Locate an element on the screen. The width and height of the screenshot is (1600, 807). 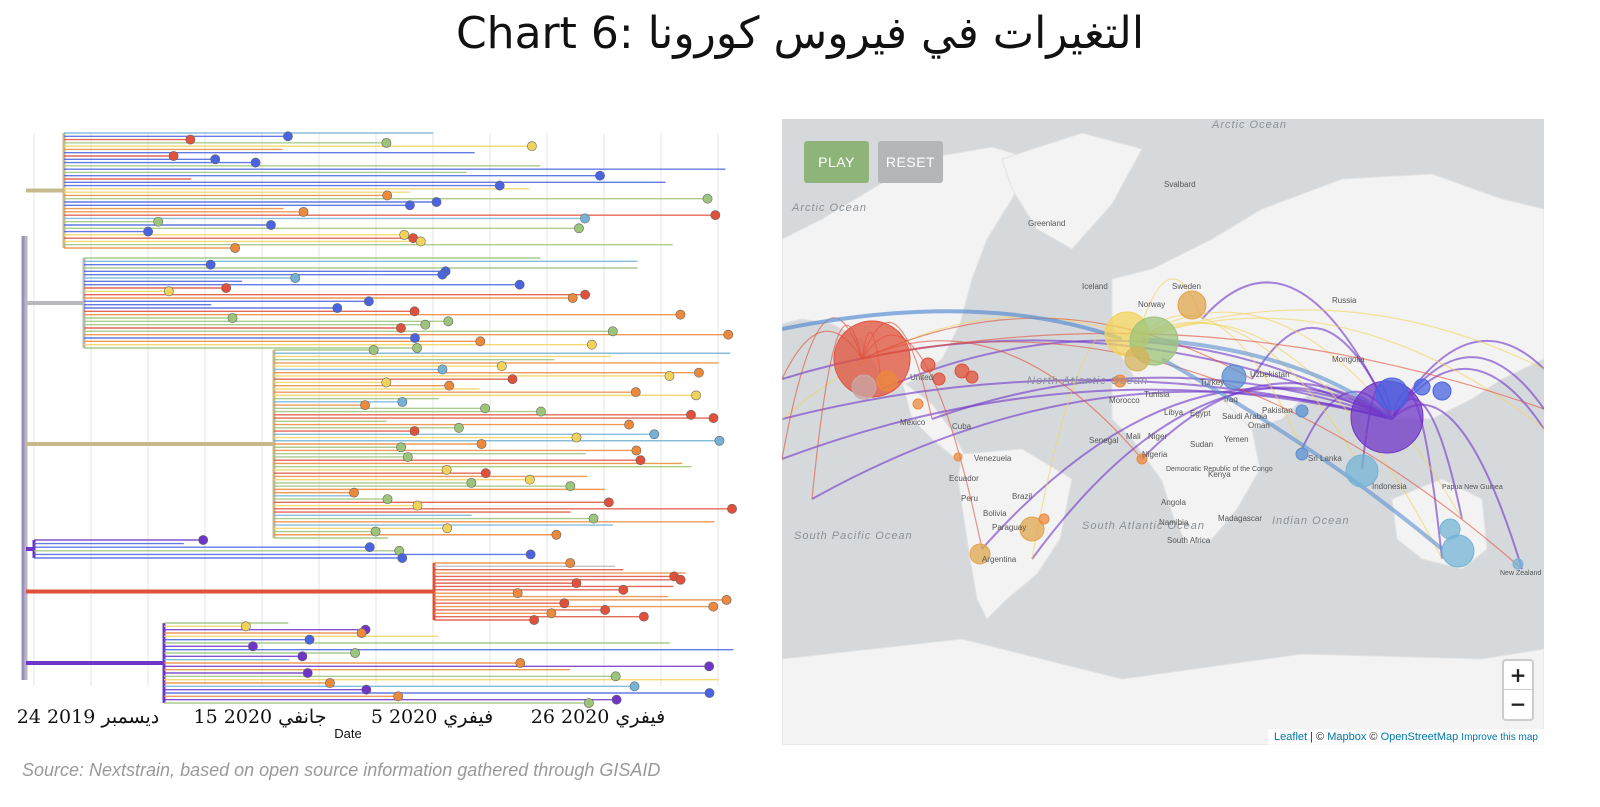
place-label-niger: Niger is located at coordinates (1157, 436).